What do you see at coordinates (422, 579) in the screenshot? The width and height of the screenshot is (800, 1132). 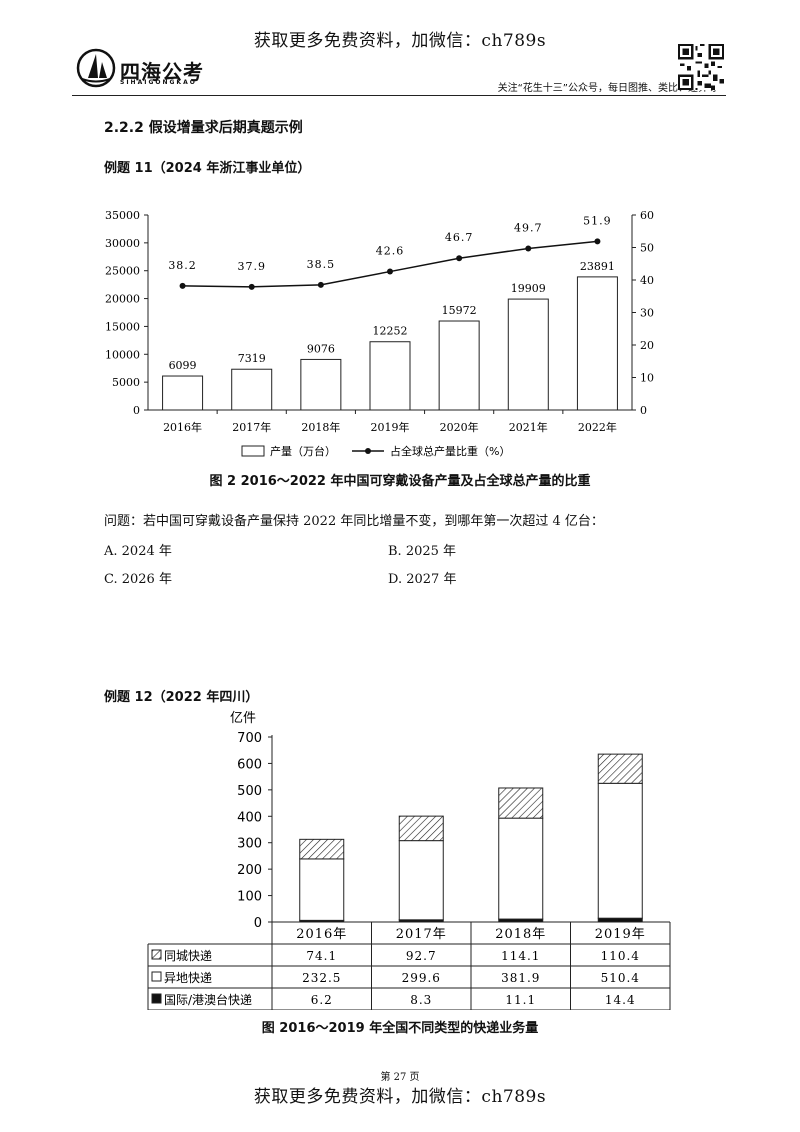 I see `option-d: D. 2027 年` at bounding box center [422, 579].